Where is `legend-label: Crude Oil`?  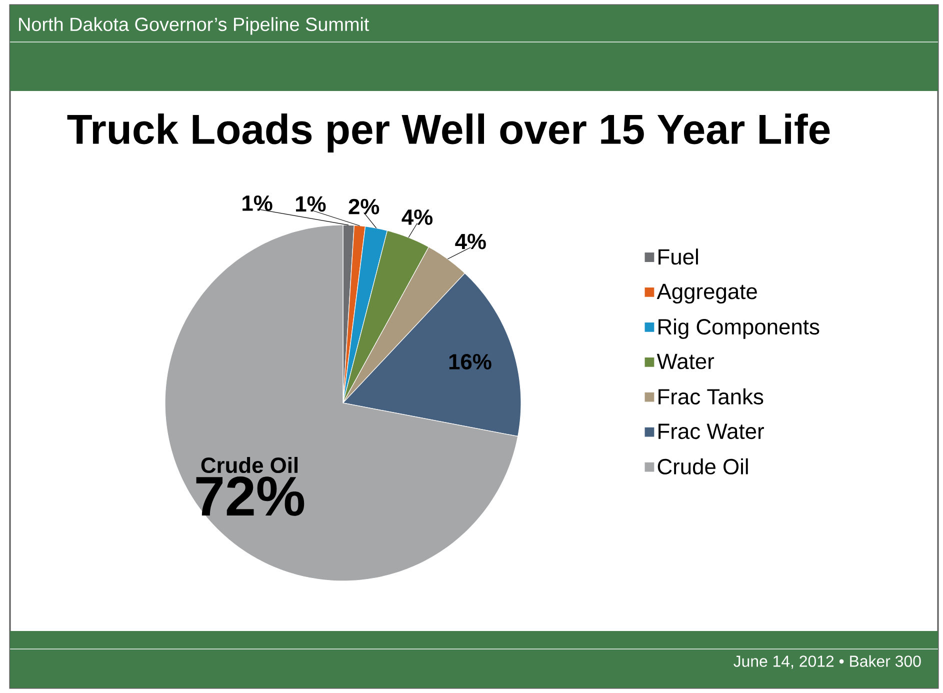
legend-label: Crude Oil is located at coordinates (703, 466).